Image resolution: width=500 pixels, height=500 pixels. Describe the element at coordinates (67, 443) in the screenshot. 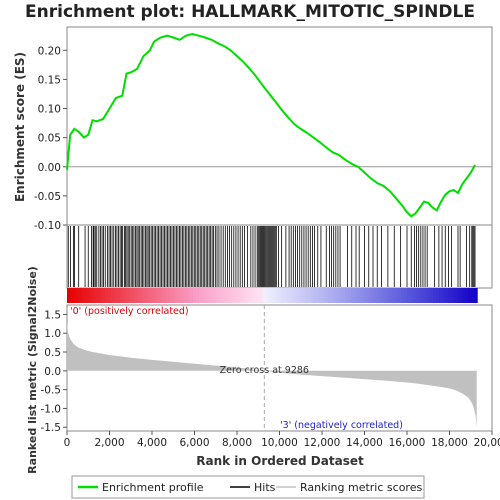

I see `x-tick-label: 0` at that location.